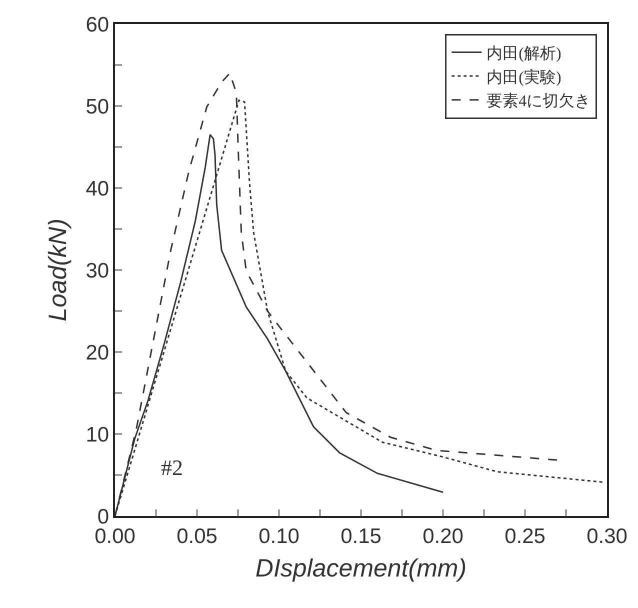  What do you see at coordinates (98, 106) in the screenshot?
I see `y-tick-label: 50` at bounding box center [98, 106].